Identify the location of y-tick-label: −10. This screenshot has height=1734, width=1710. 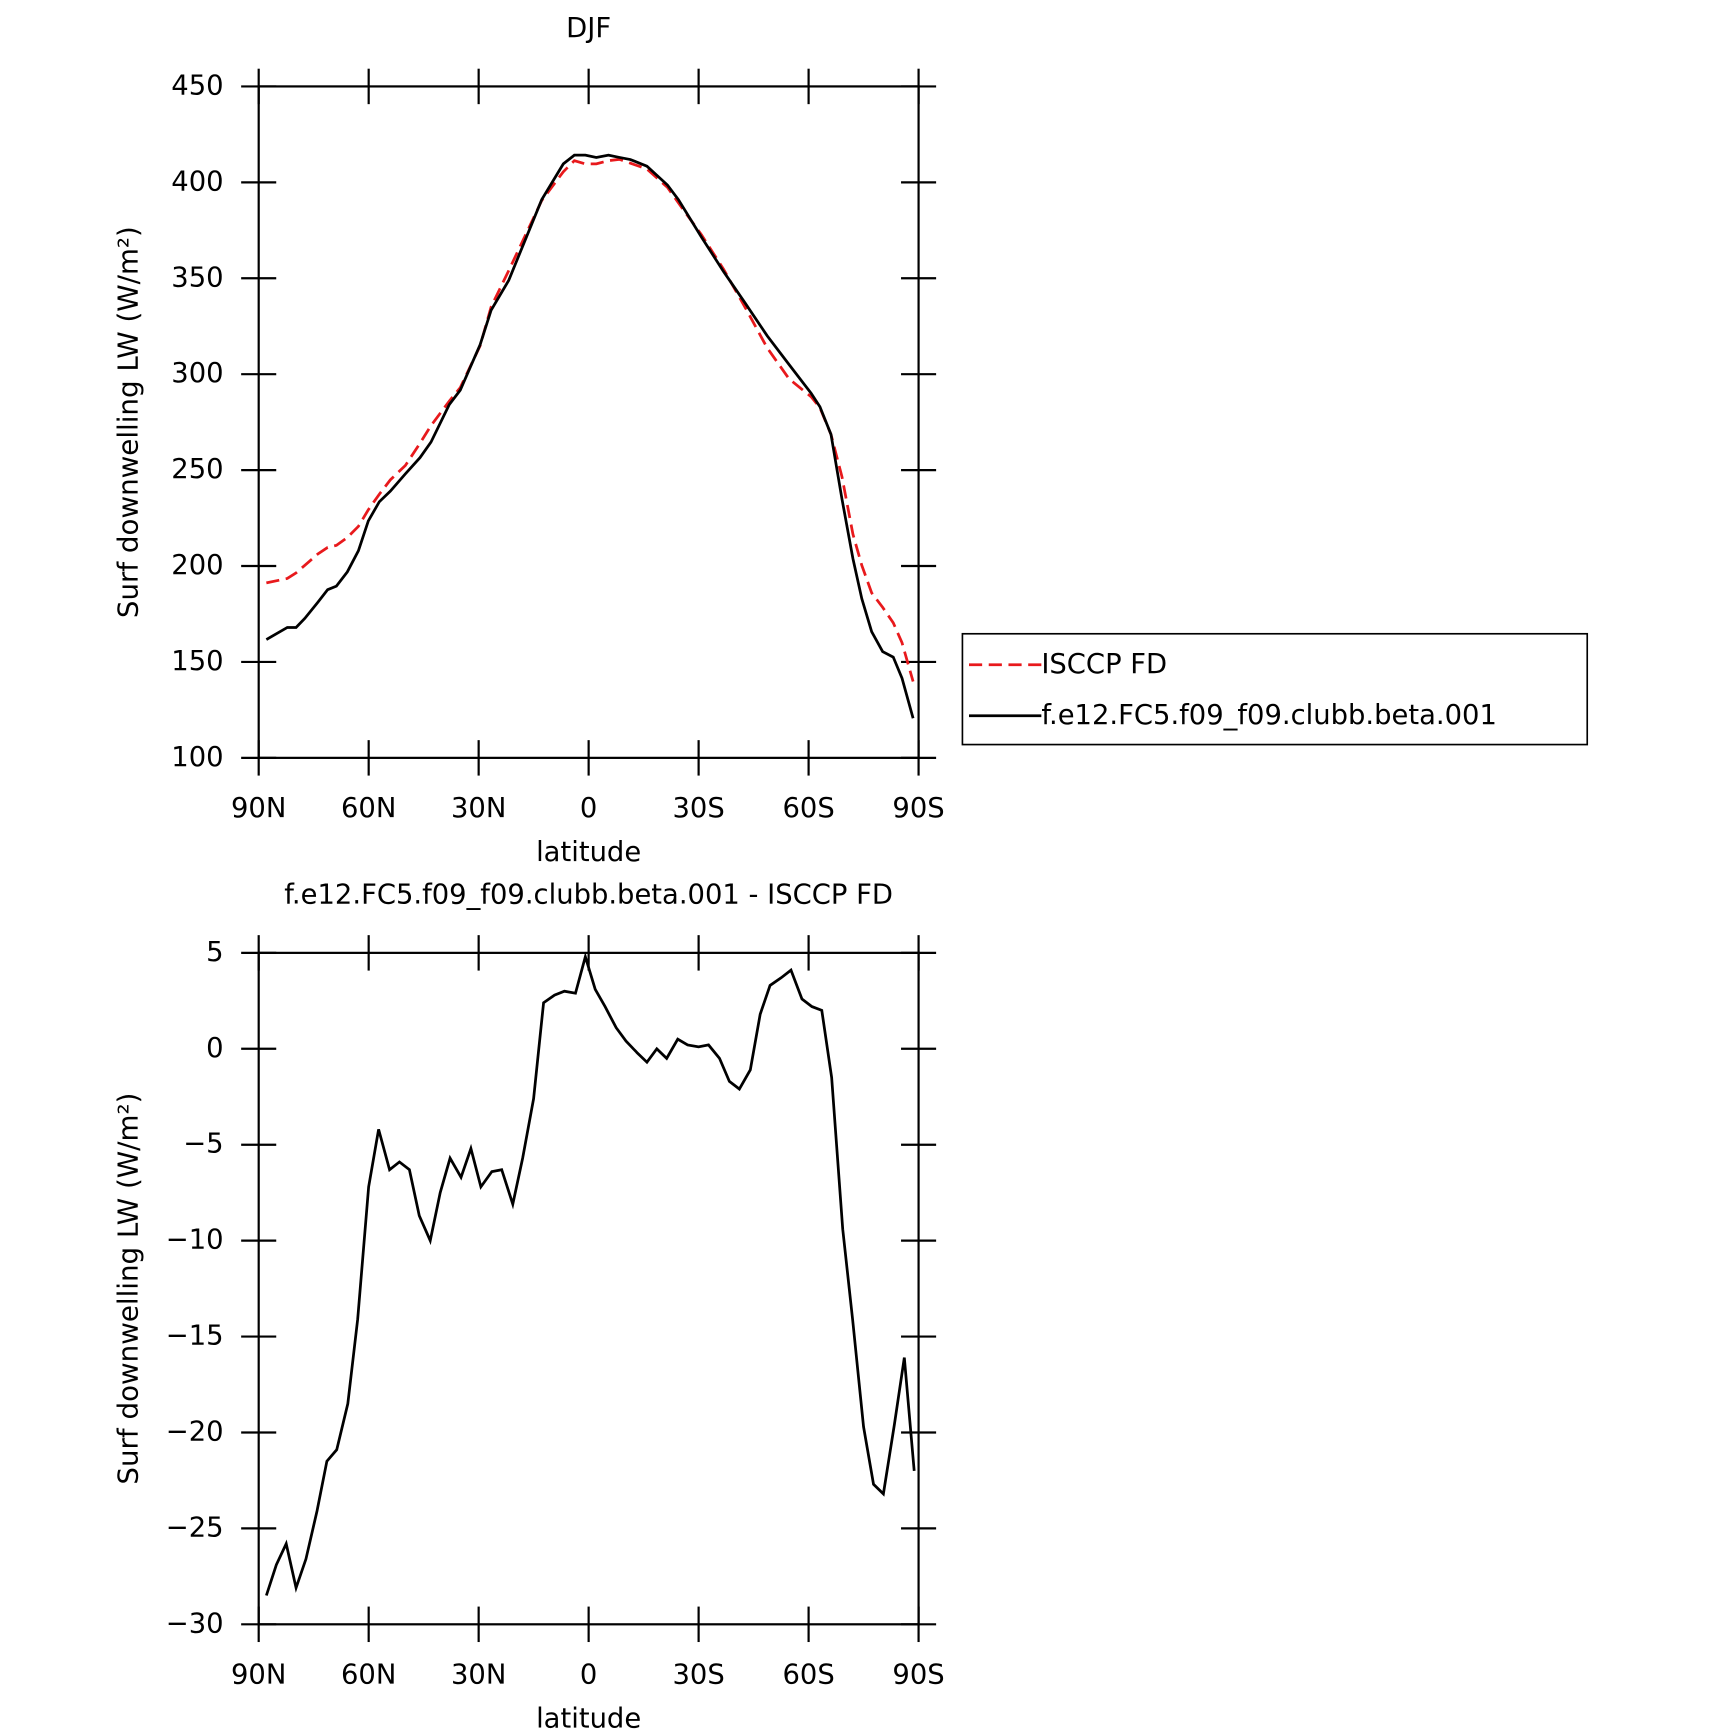
(195, 1240).